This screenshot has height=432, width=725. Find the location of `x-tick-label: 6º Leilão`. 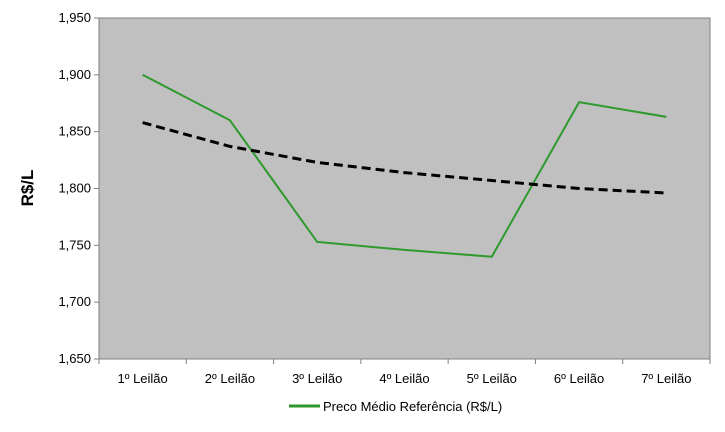

x-tick-label: 6º Leilão is located at coordinates (579, 378).